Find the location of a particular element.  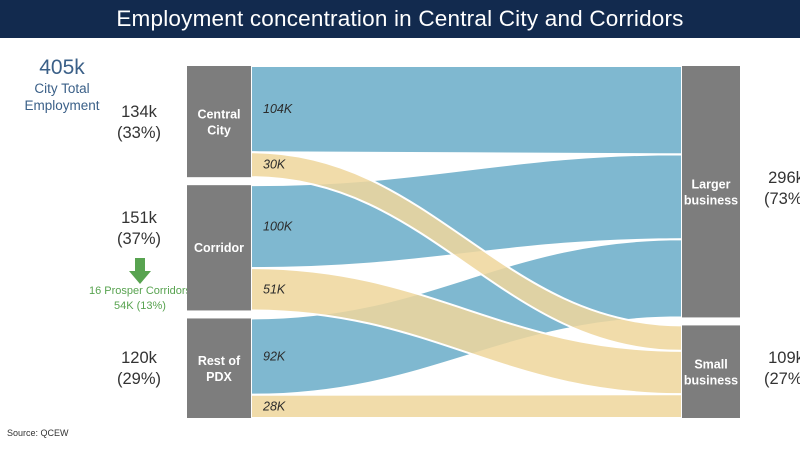

city-total-value: 405k is located at coordinates (62, 67).